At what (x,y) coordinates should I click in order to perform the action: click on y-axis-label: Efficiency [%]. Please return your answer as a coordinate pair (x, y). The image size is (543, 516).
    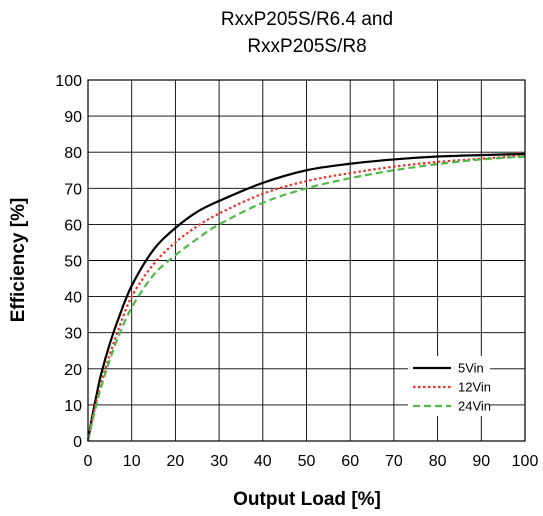
    Looking at the image, I should click on (18, 260).